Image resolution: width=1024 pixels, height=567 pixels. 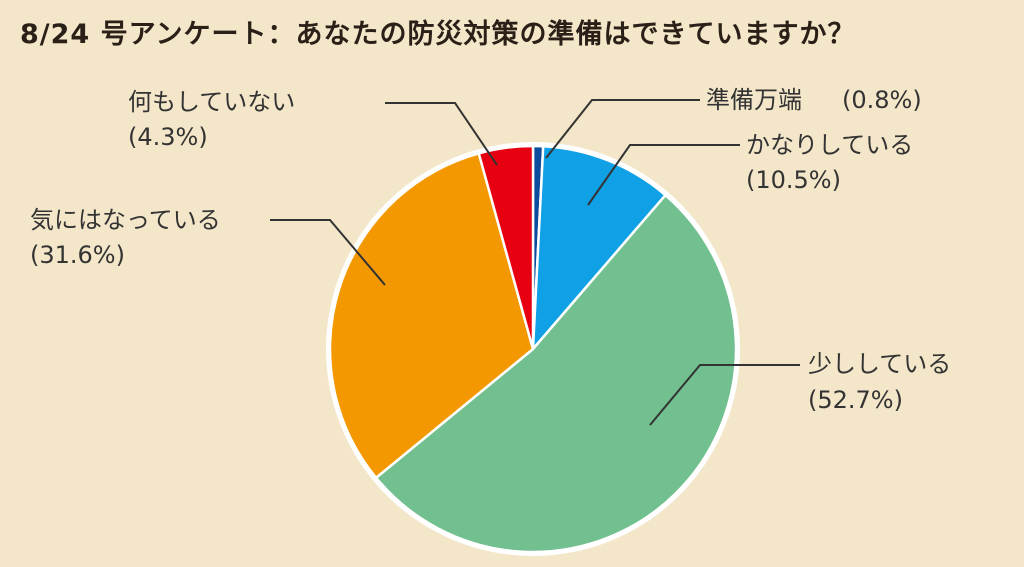 I want to click on slice-label-2: 少ししている, so click(x=879, y=364).